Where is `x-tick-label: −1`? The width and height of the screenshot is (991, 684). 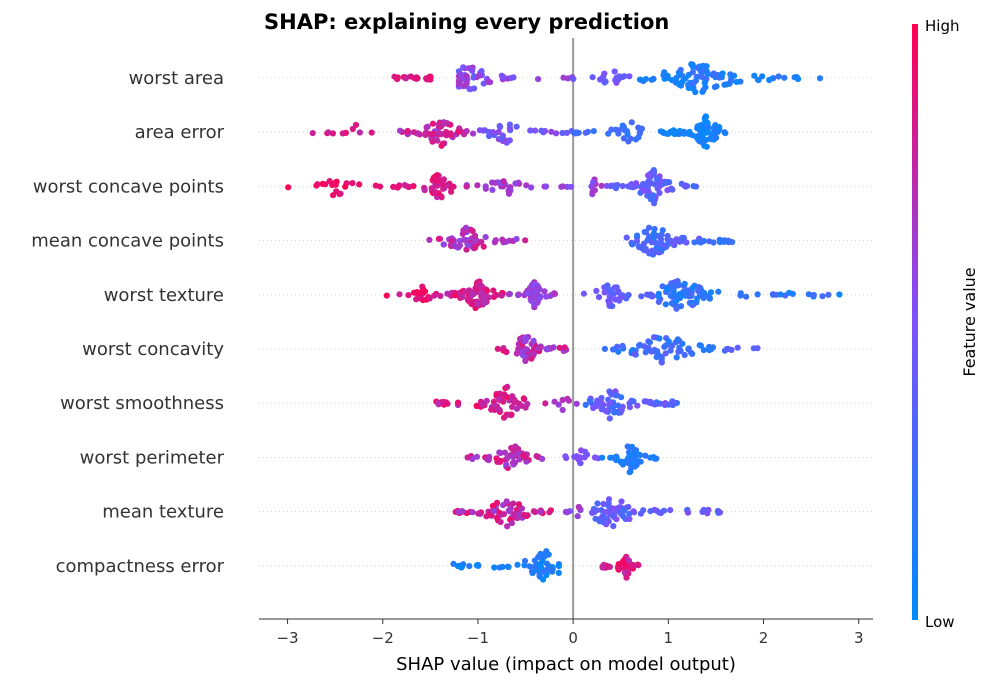 x-tick-label: −1 is located at coordinates (478, 638).